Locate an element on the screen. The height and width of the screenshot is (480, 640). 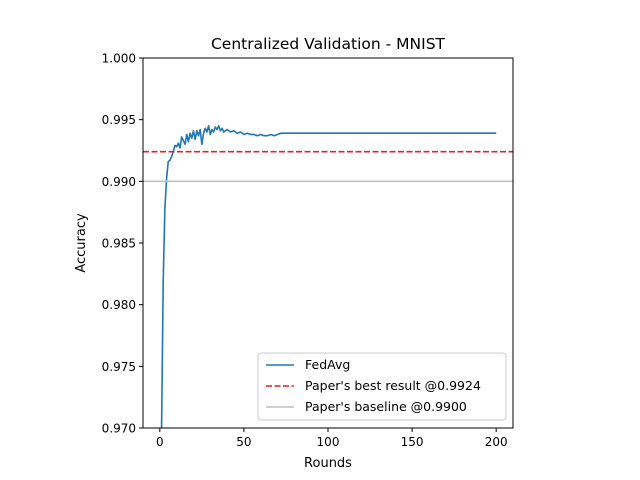
y-tick-label: 0.970 is located at coordinates (119, 429).